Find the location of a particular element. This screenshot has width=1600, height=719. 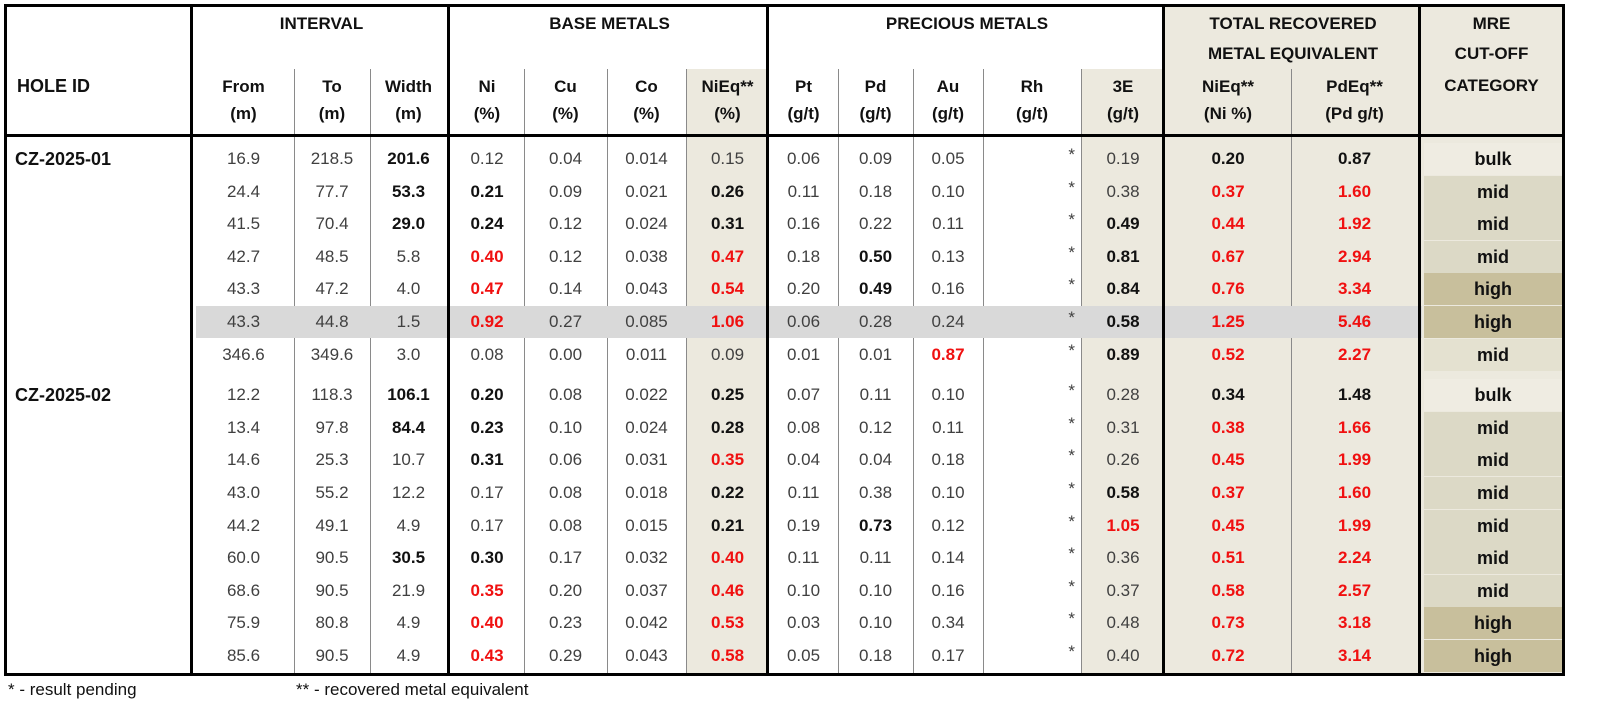

cell-cu: 0.14 is located at coordinates (565, 289).